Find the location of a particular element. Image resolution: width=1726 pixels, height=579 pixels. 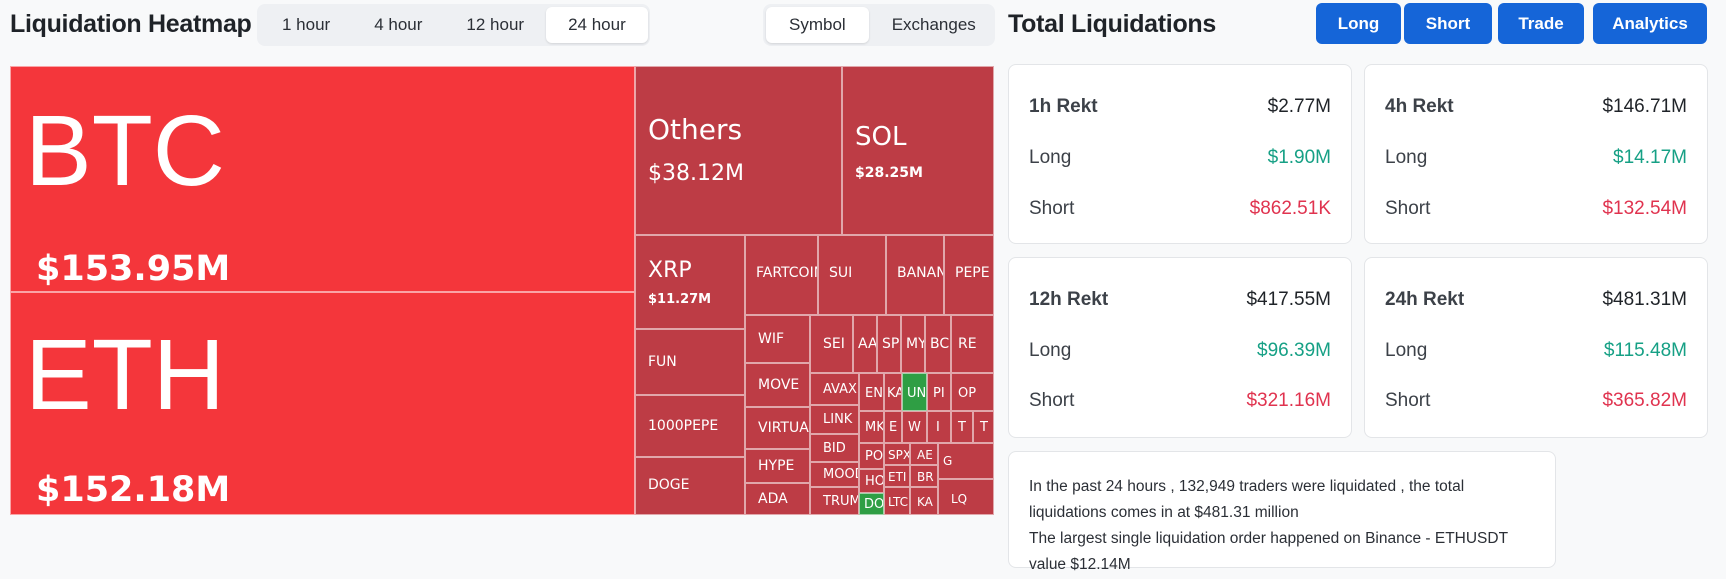

tile-br-name: BR is located at coordinates (925, 477).